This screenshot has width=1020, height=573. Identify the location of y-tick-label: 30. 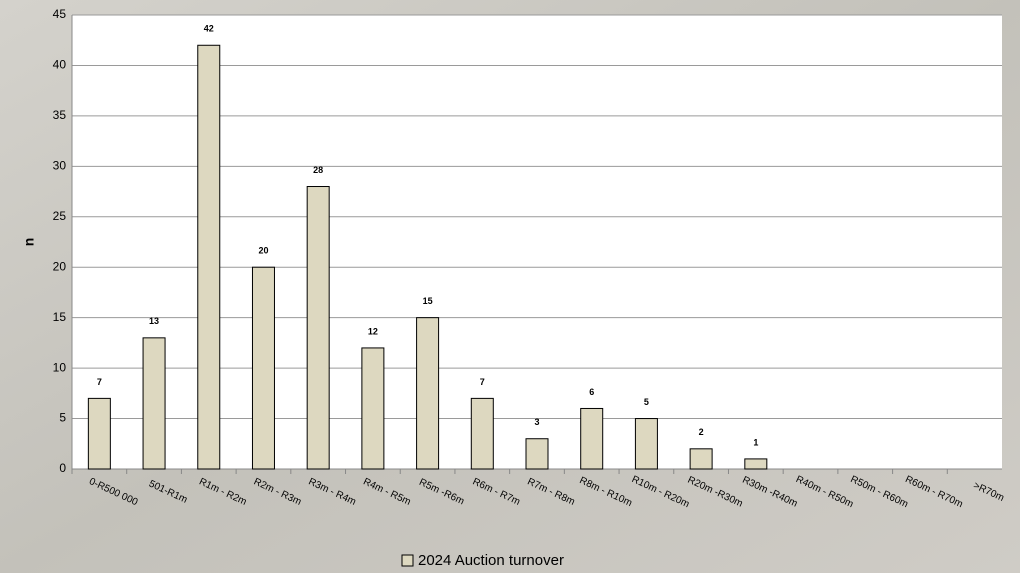
(60, 166).